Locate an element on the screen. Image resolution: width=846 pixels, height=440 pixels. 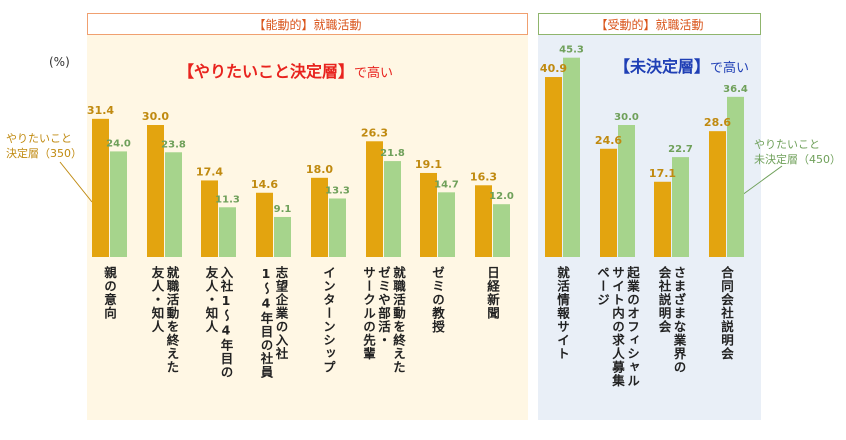
active-panel-header: 【能動的】就職活動 is located at coordinates (307, 24).